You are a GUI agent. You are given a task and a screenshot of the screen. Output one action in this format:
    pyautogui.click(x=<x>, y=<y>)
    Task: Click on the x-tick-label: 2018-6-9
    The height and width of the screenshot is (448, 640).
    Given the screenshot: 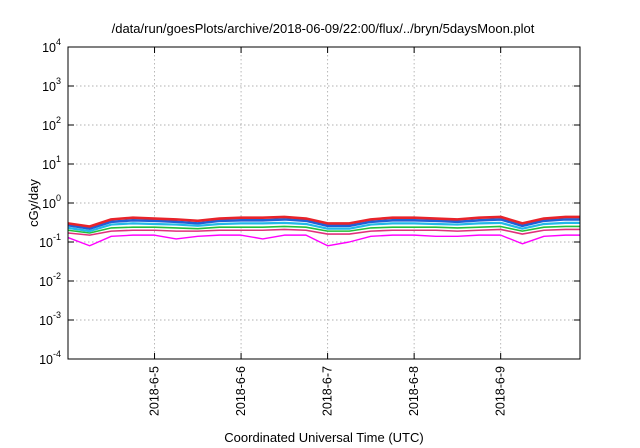 What is the action you would take?
    pyautogui.click(x=501, y=391)
    